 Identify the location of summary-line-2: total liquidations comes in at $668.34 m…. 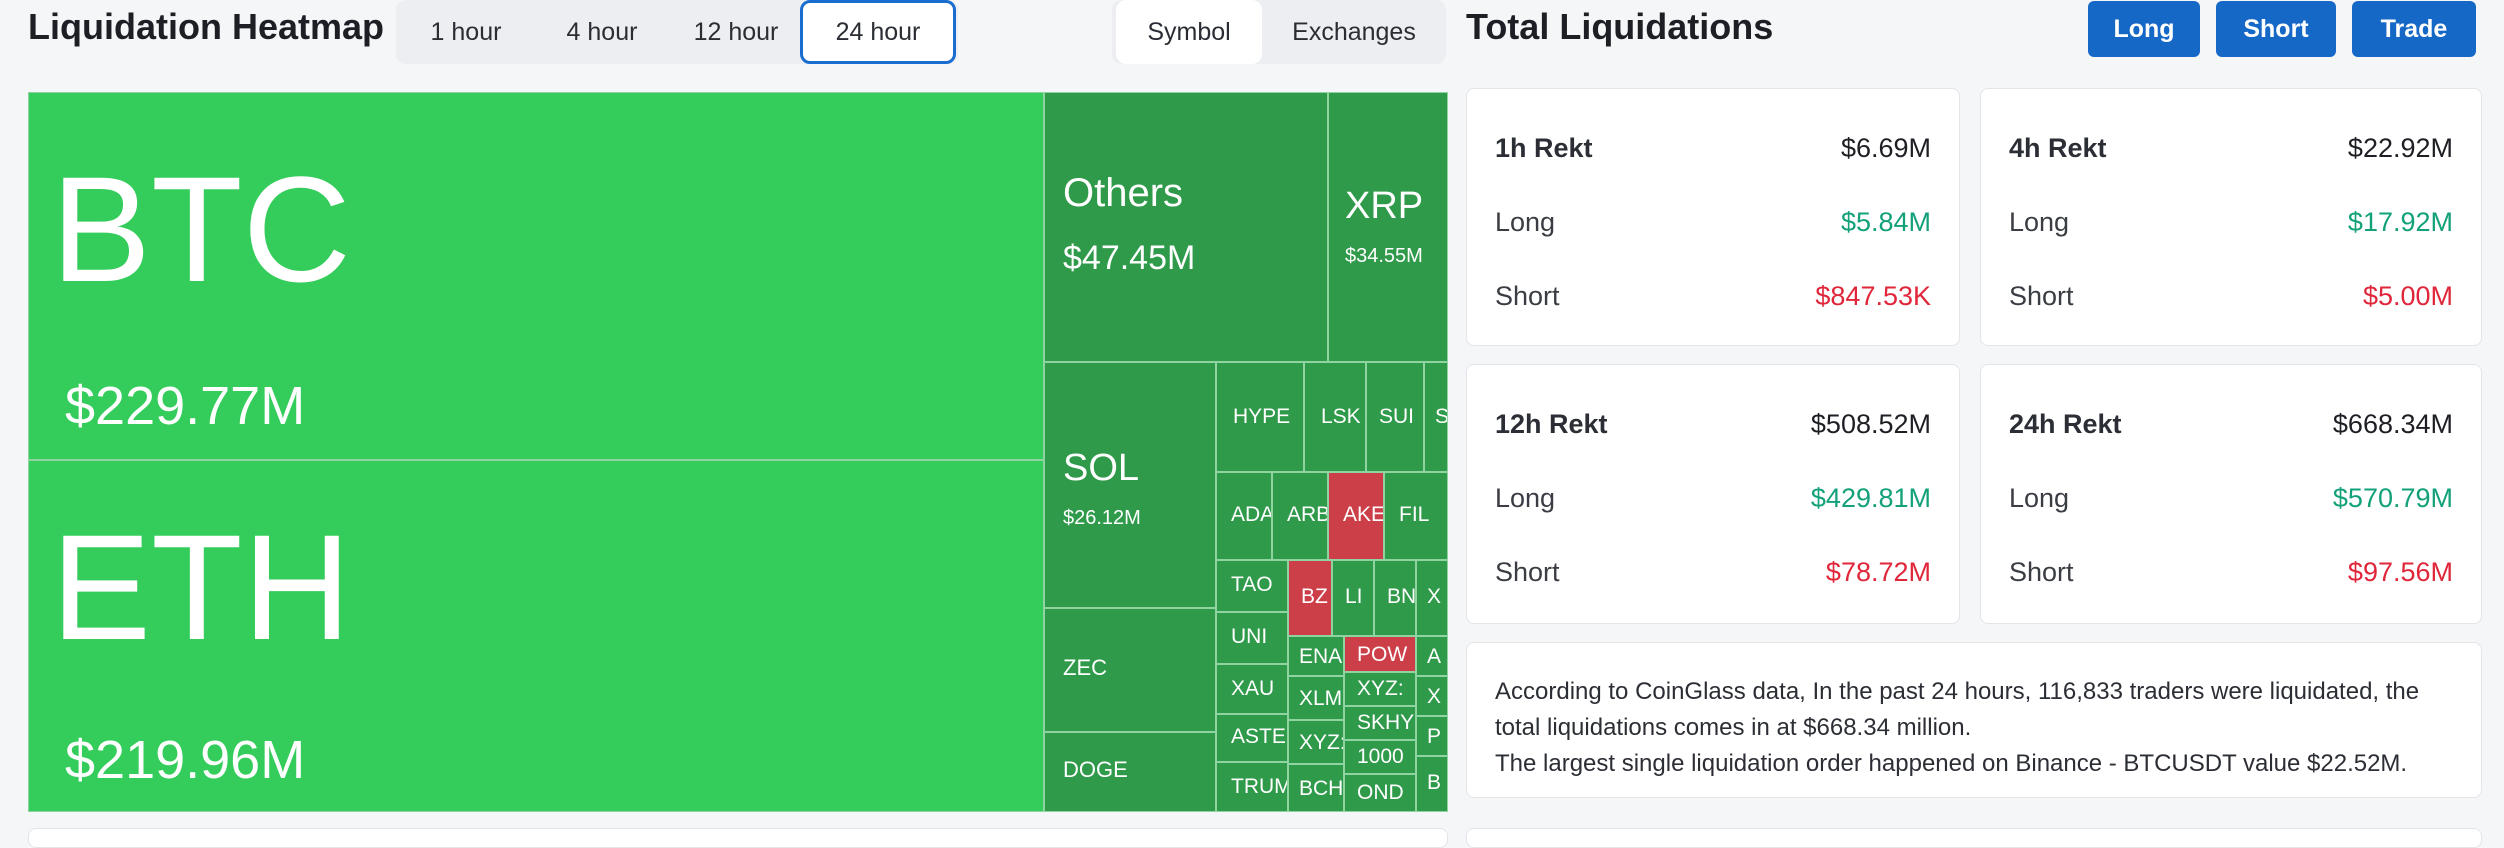
(1733, 727).